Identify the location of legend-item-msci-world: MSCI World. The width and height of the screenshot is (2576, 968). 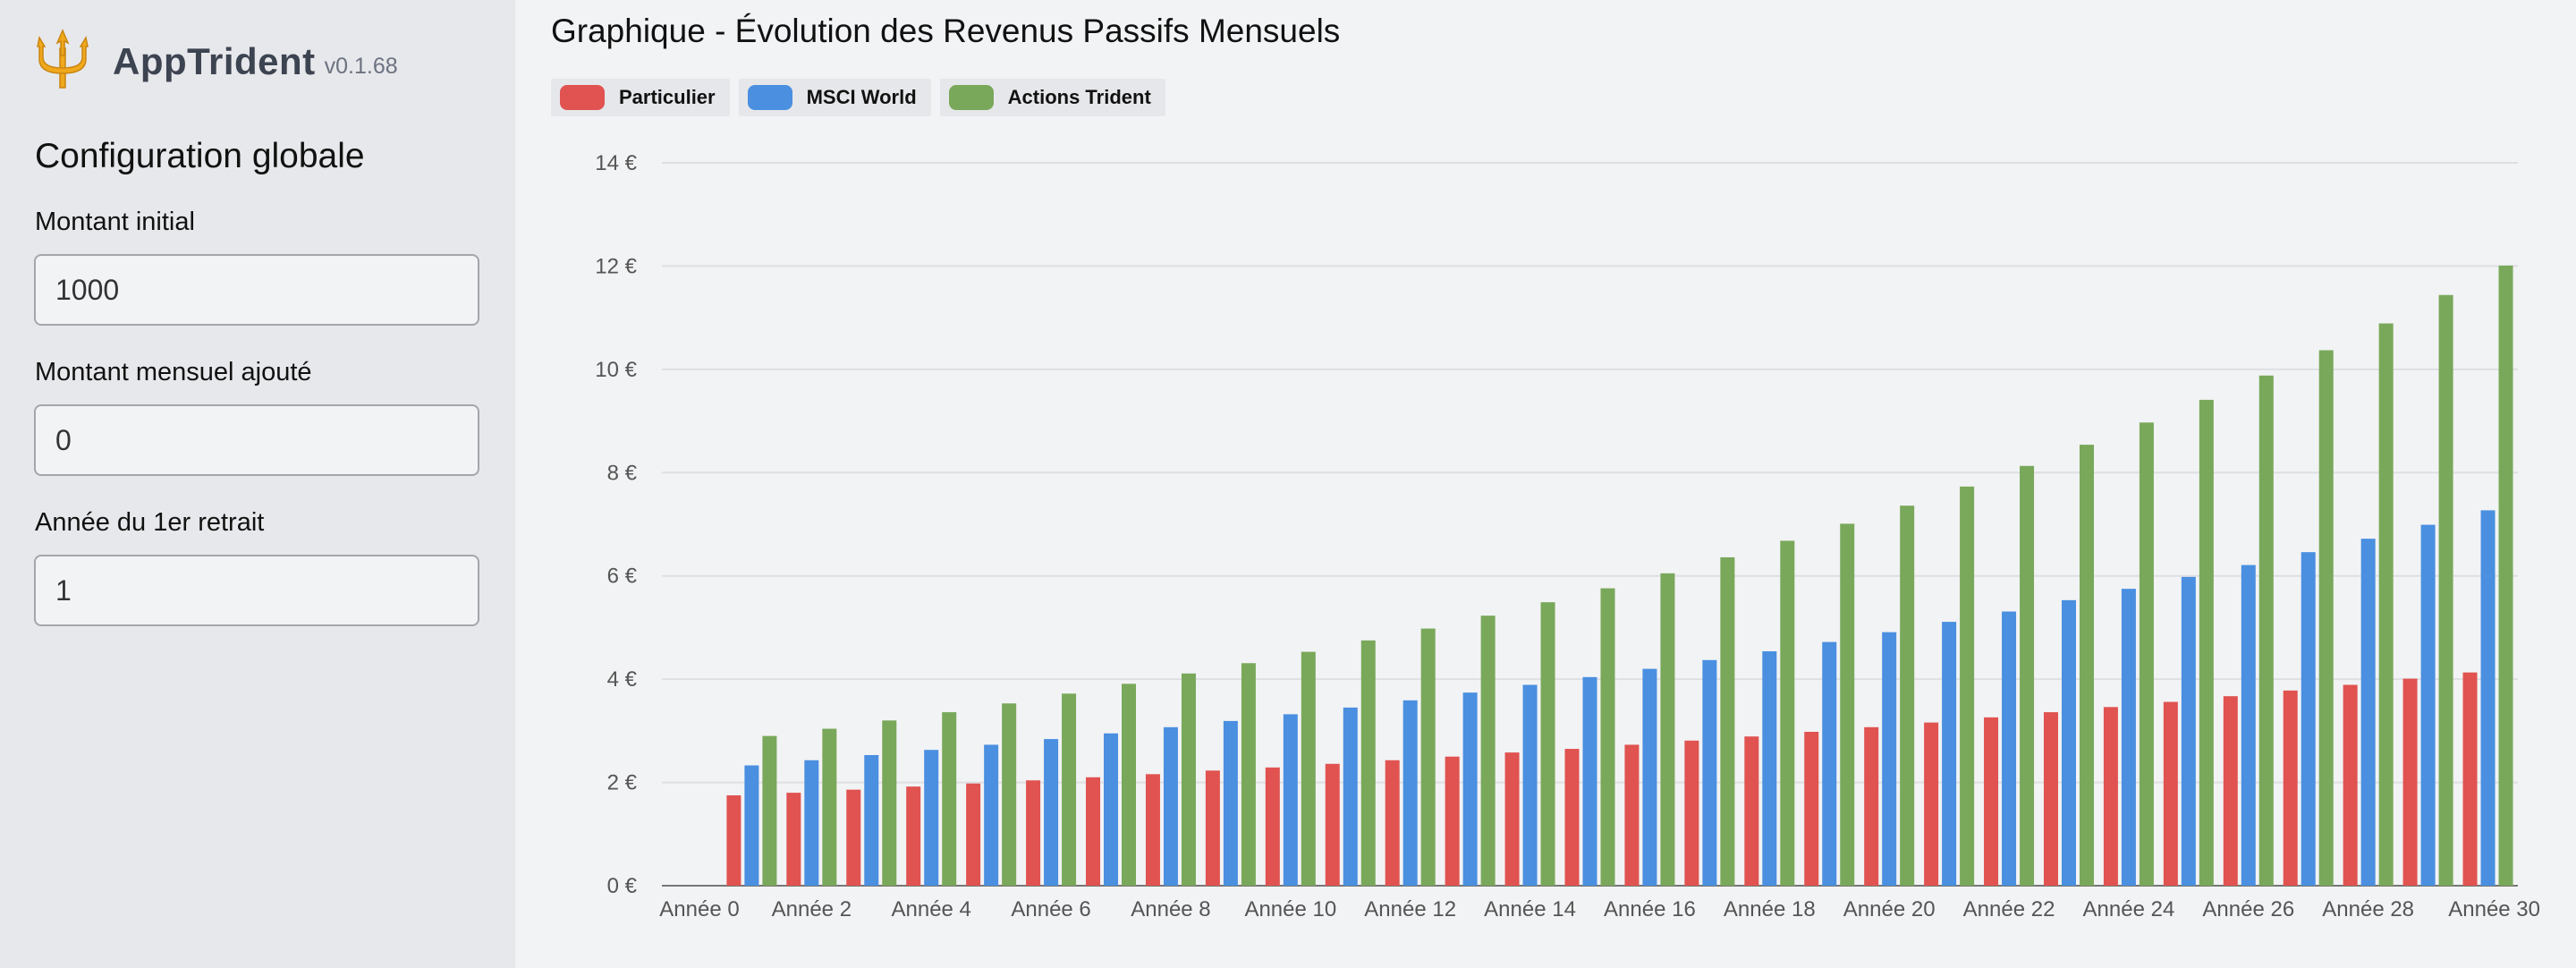
(834, 97).